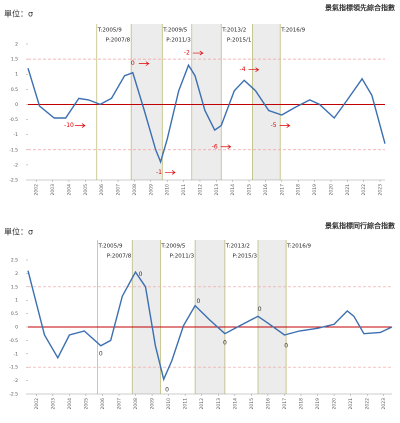  Describe the element at coordinates (86, 190) in the screenshot. I see `x-tick-label: 2005` at that location.